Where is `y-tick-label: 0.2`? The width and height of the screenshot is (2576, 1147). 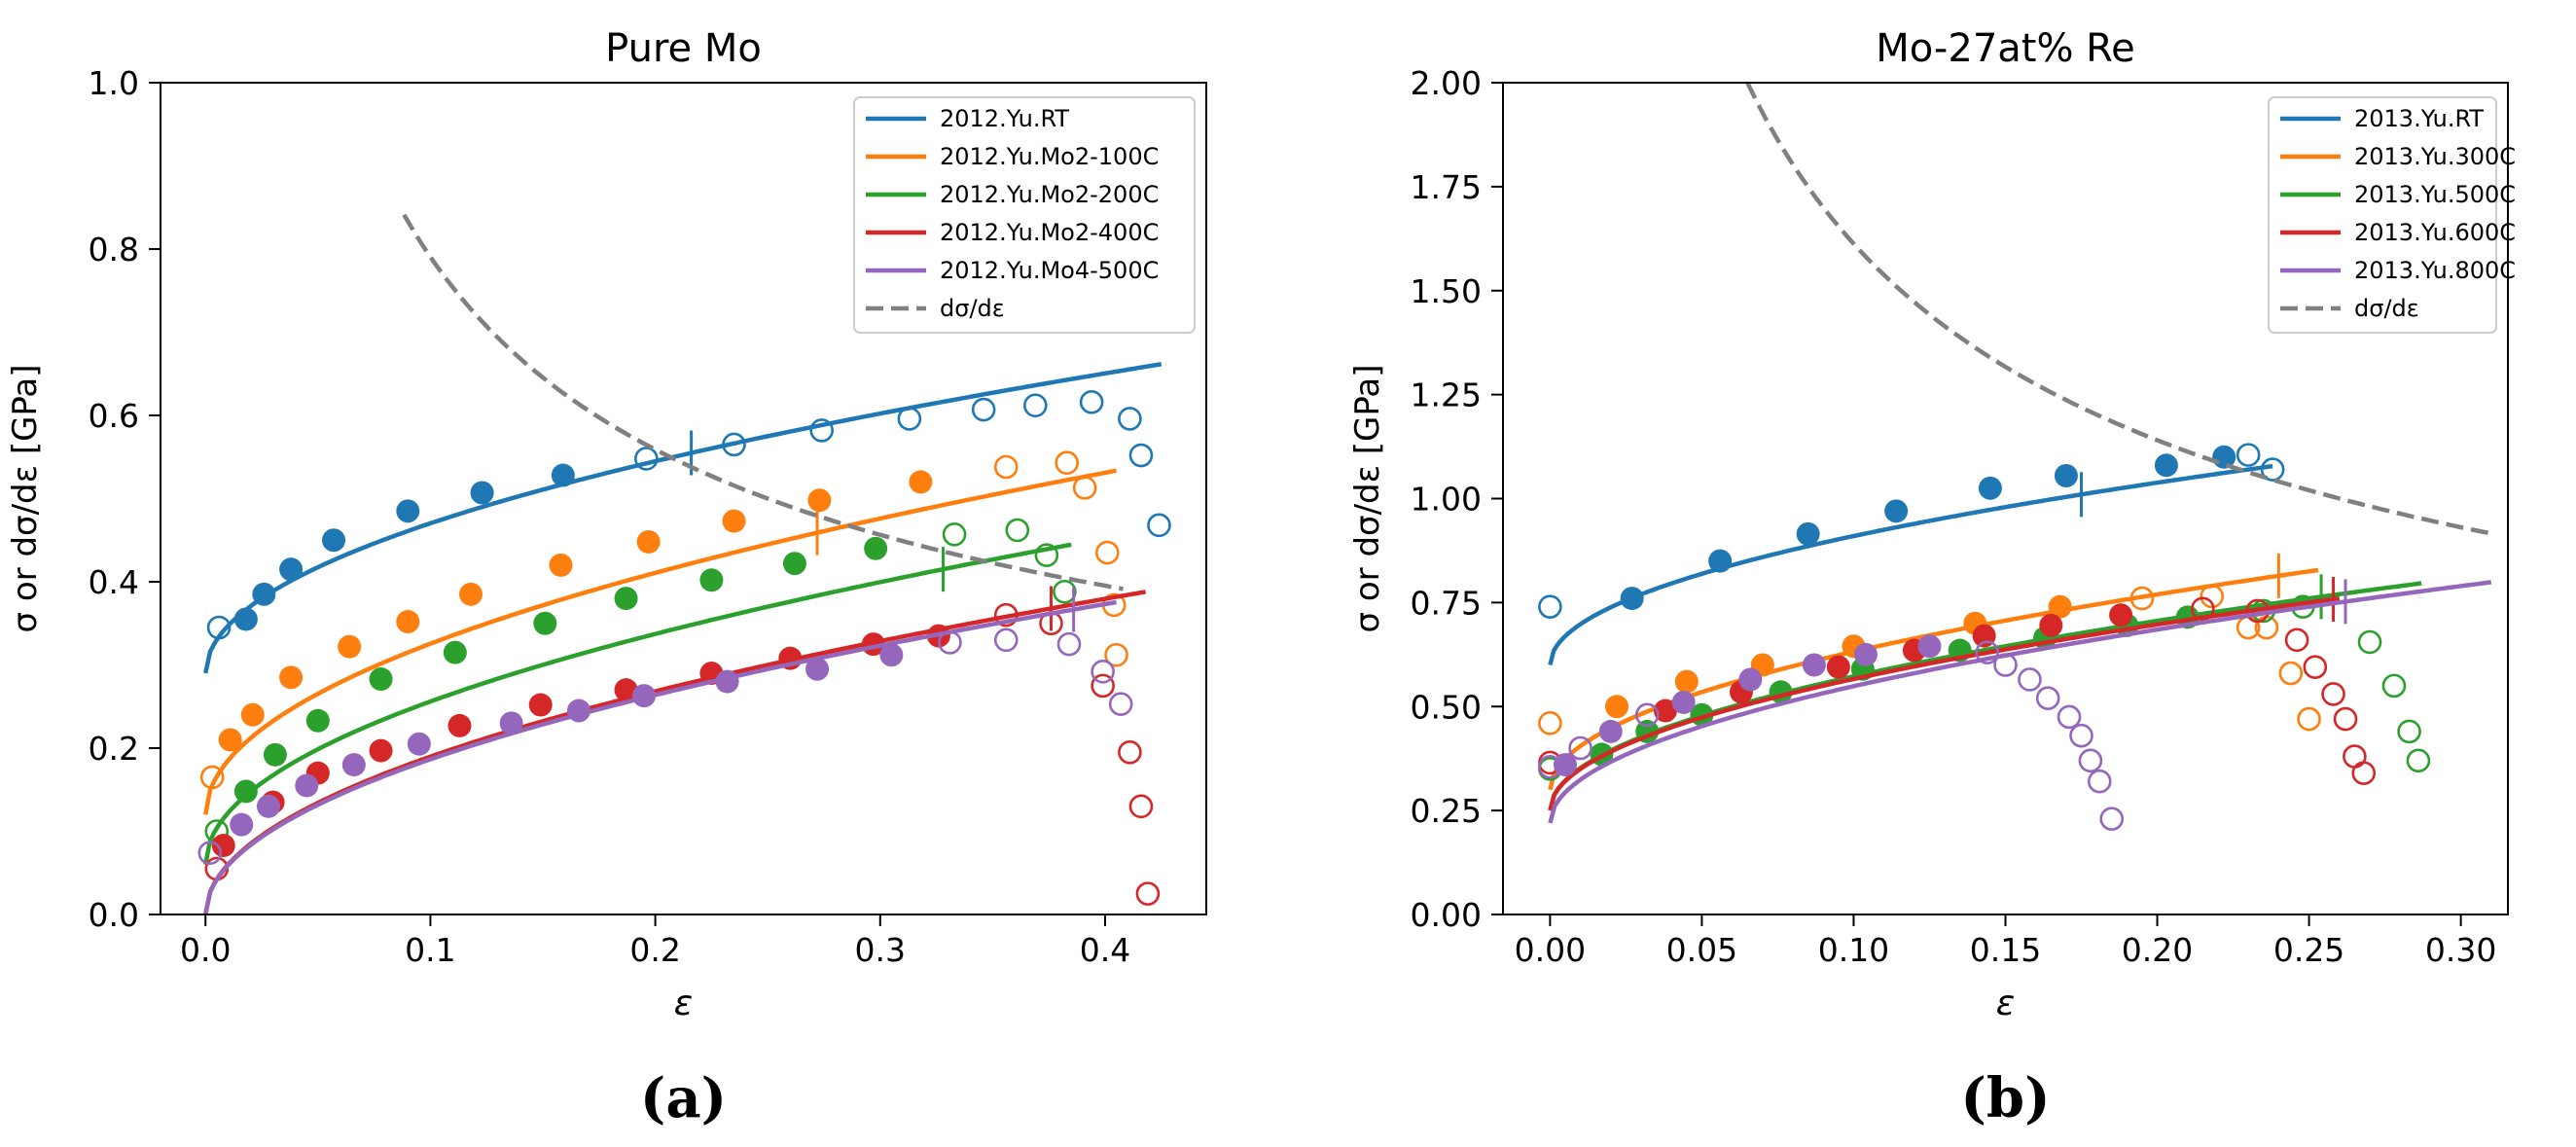
y-tick-label: 0.2 is located at coordinates (114, 749).